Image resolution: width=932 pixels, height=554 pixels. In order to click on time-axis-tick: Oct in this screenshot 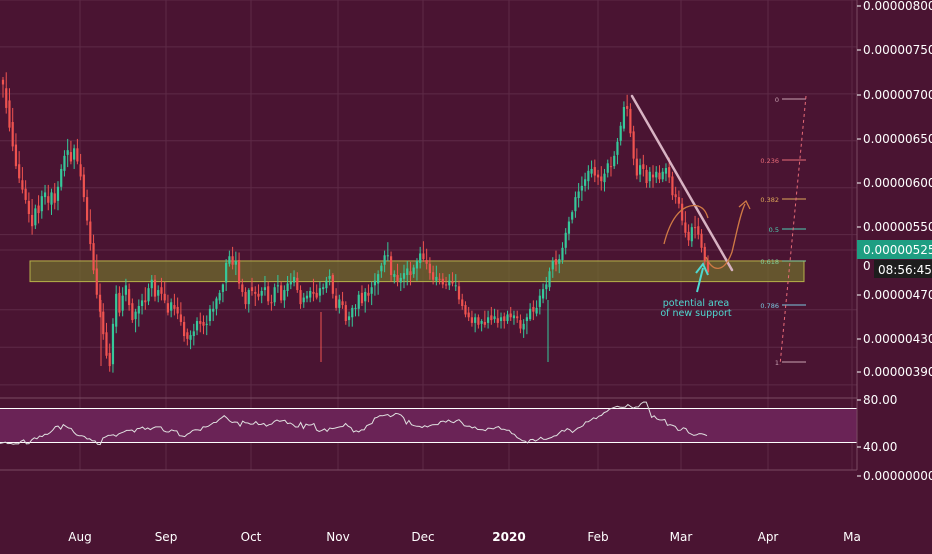, I will do `click(251, 537)`.